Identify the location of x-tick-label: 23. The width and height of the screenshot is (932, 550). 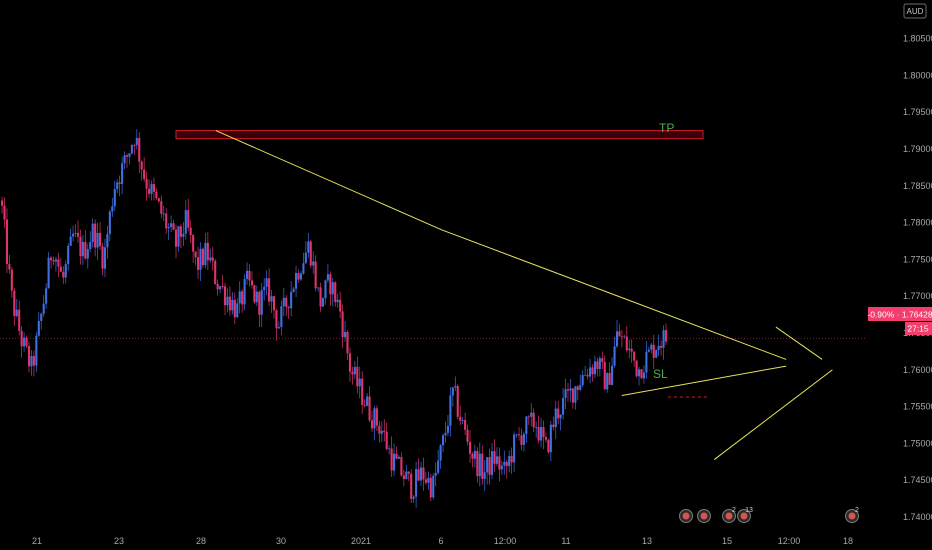
(119, 541).